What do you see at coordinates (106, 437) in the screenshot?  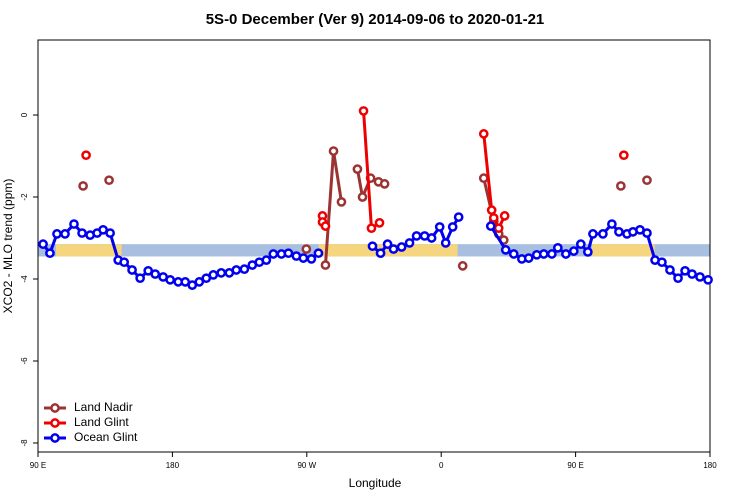 I see `legend-label: Ocean Glint` at bounding box center [106, 437].